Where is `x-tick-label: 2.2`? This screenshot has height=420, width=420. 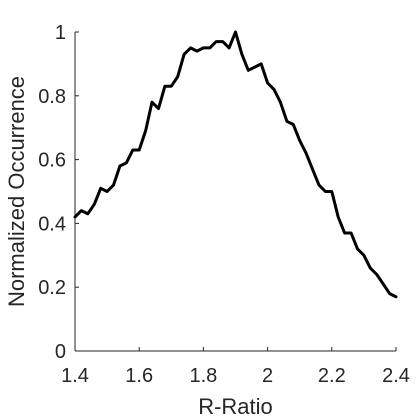 x-tick-label: 2.2 is located at coordinates (332, 376).